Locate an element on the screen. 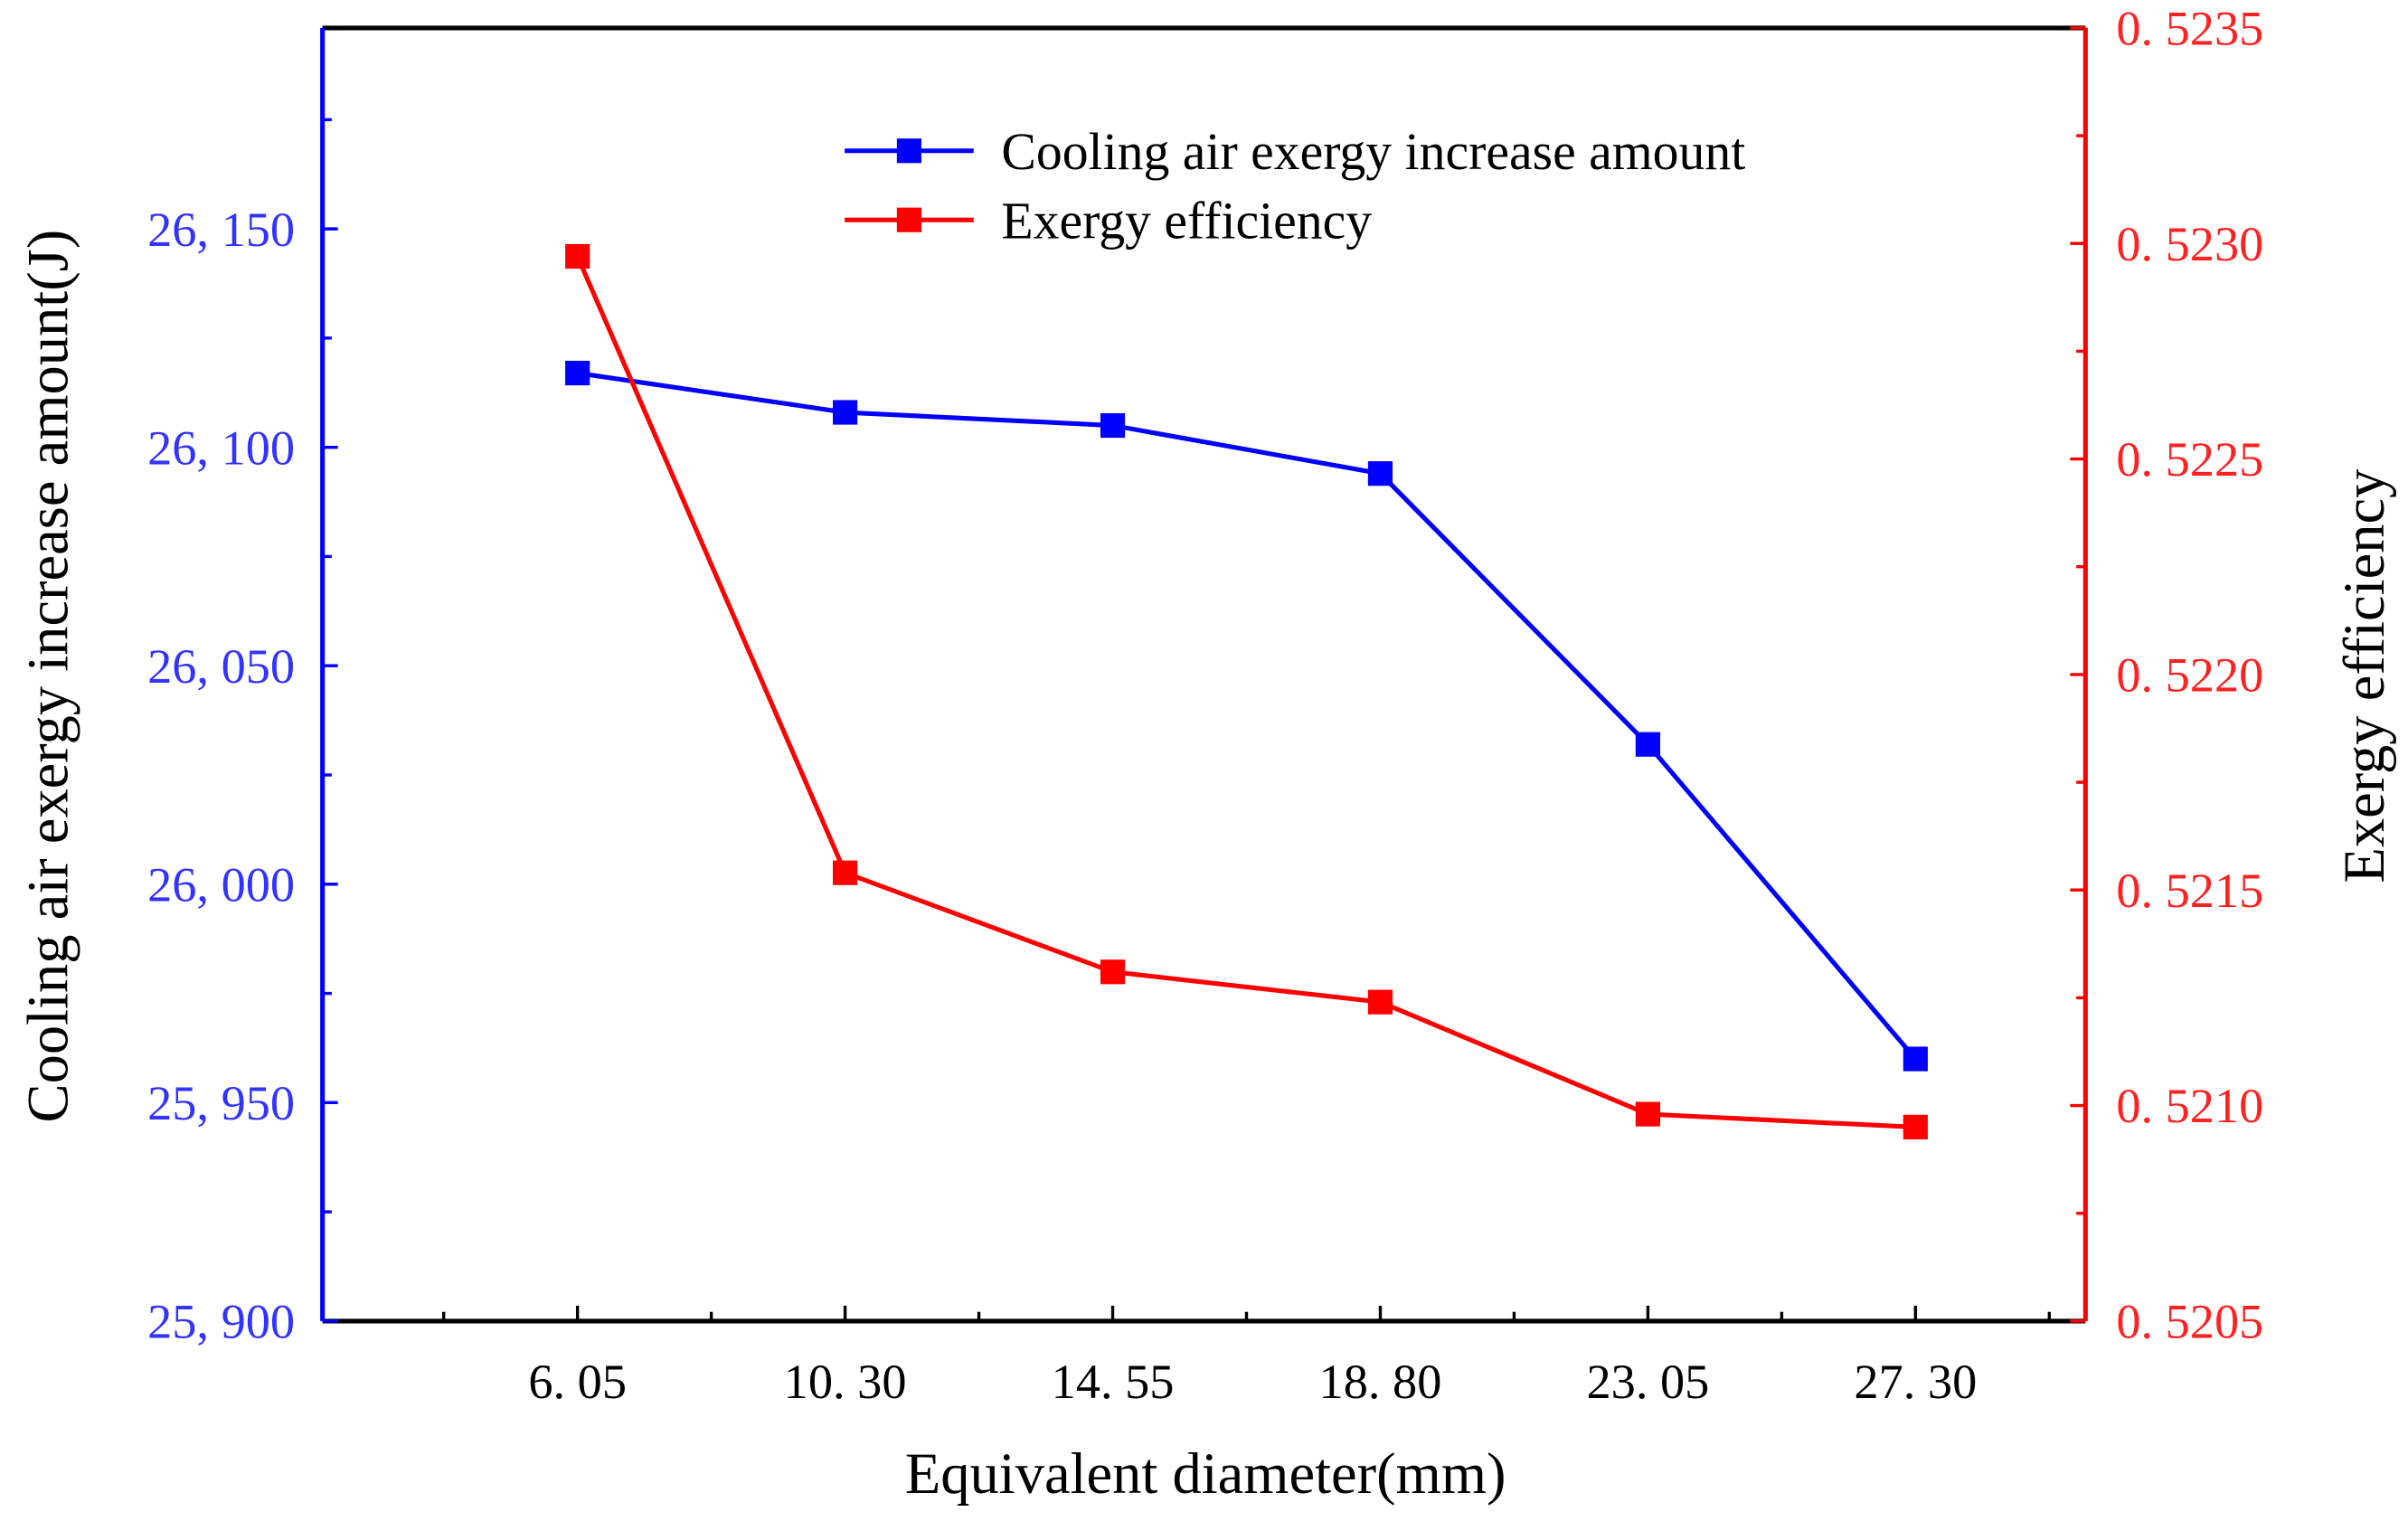  y-left-tick-label: 25, 900 is located at coordinates (221, 1322).